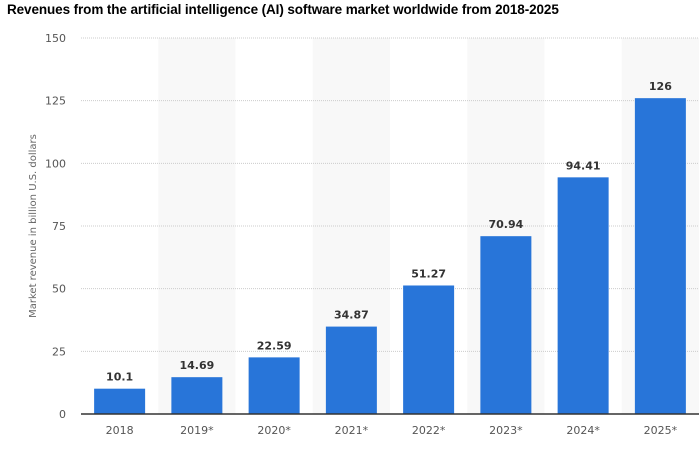  I want to click on data-label: 22.59, so click(274, 345).